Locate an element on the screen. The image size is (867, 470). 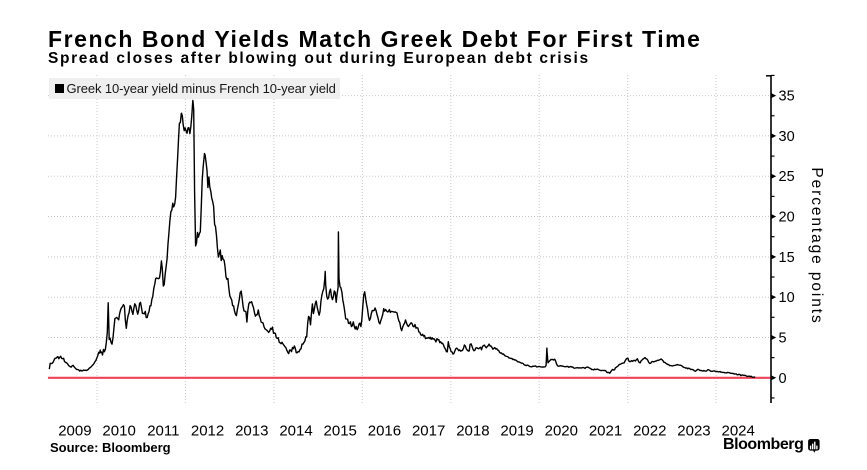
svg-text: 30 is located at coordinates (787, 137).